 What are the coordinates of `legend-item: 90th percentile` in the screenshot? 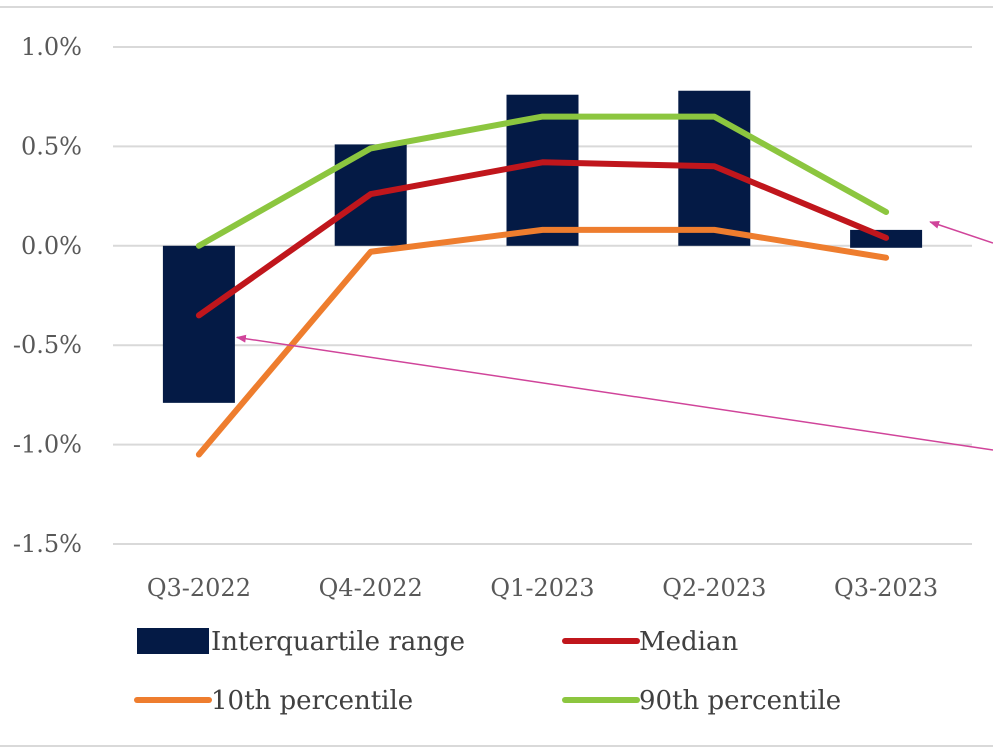 It's located at (701, 701).